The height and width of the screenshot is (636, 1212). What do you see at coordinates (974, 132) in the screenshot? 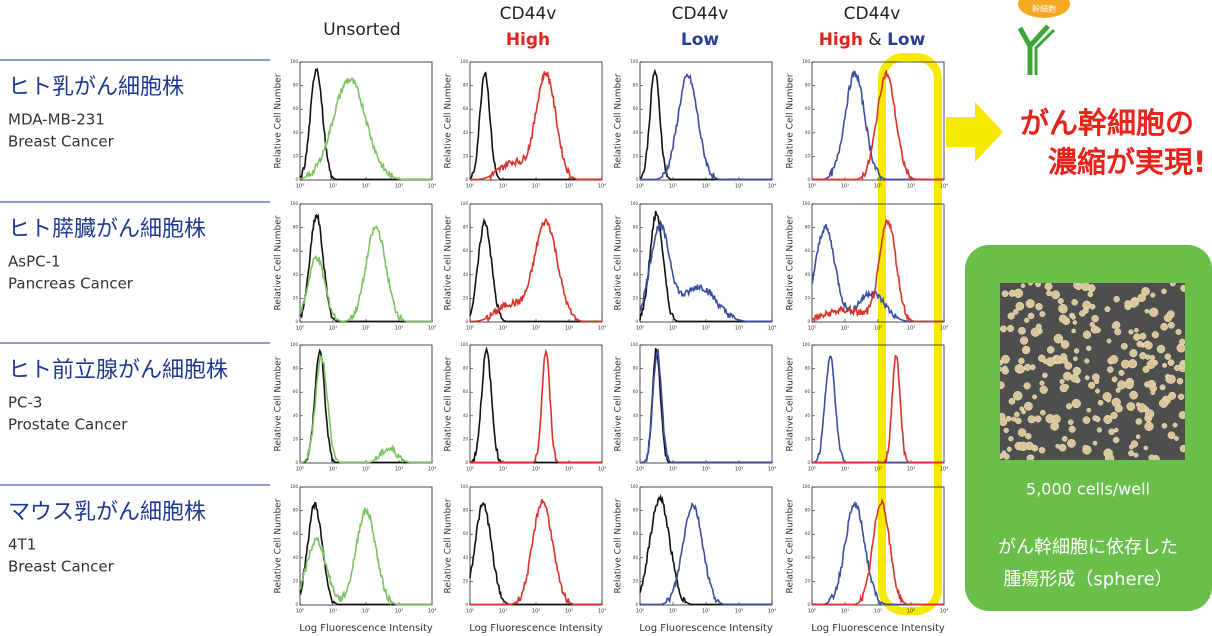
I see `arrow` at bounding box center [974, 132].